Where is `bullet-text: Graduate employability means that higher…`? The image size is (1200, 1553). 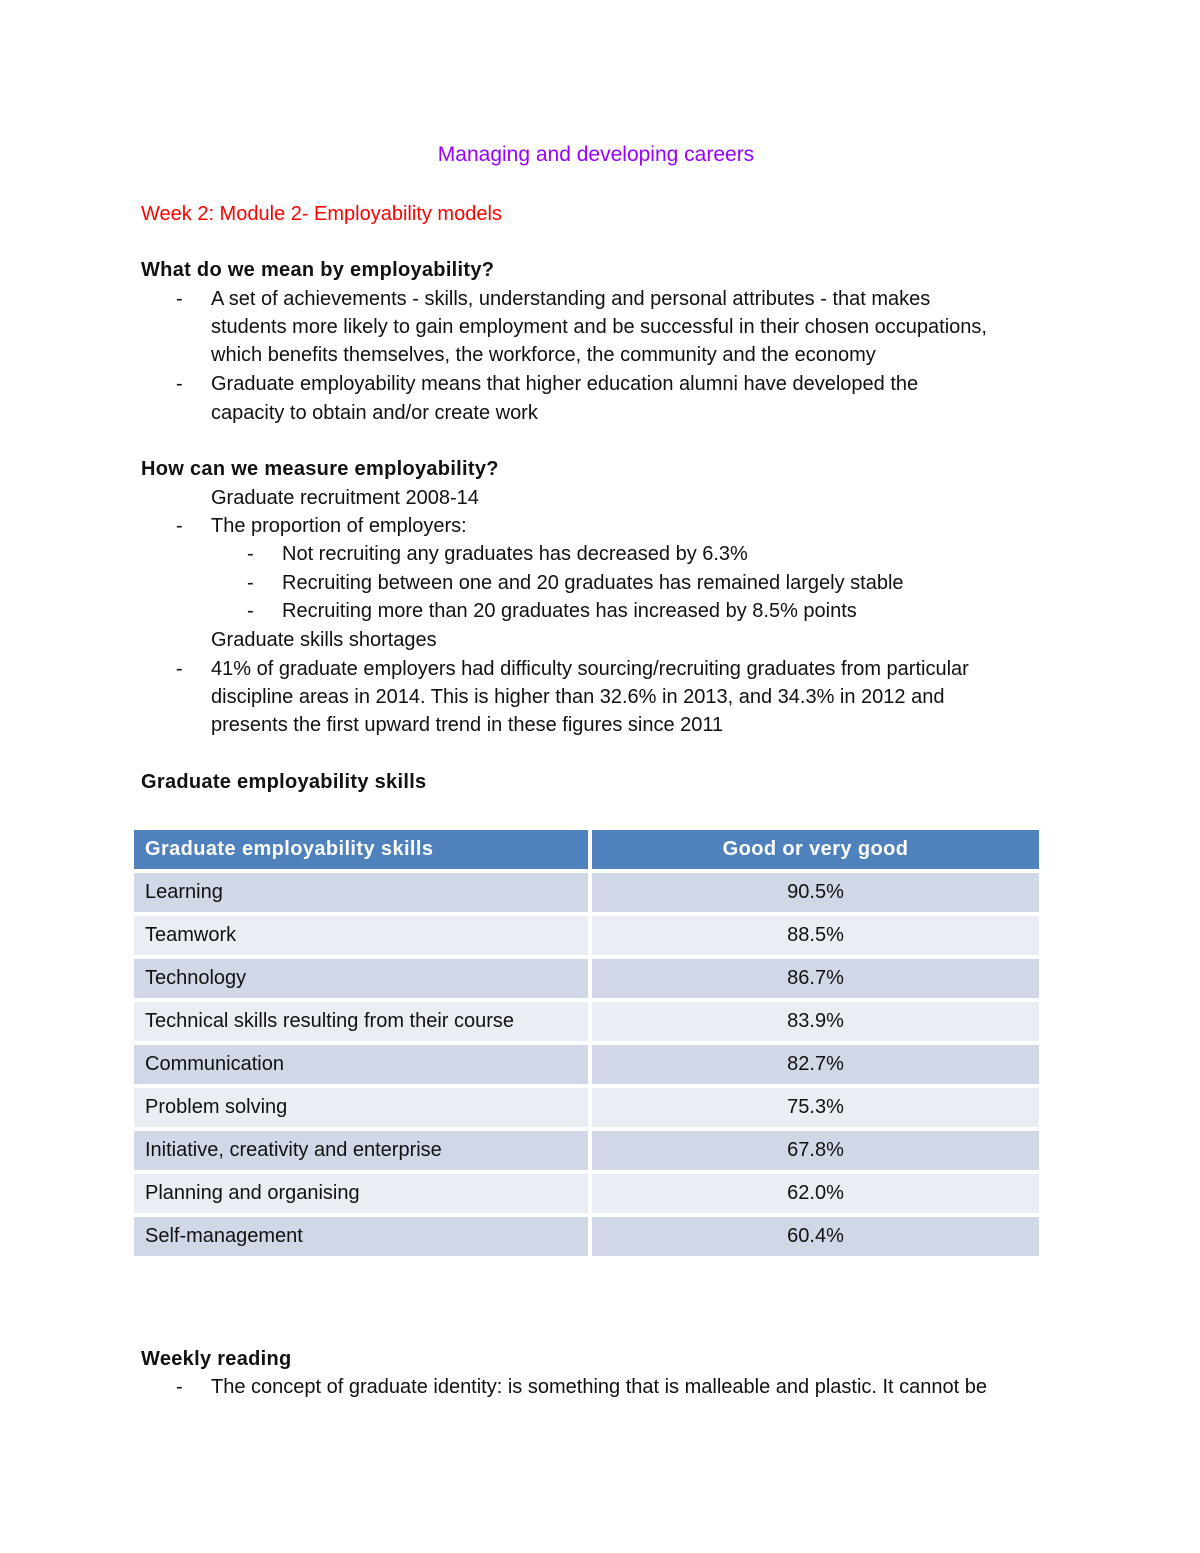
bullet-text: Graduate employability means that higher… is located at coordinates (565, 384).